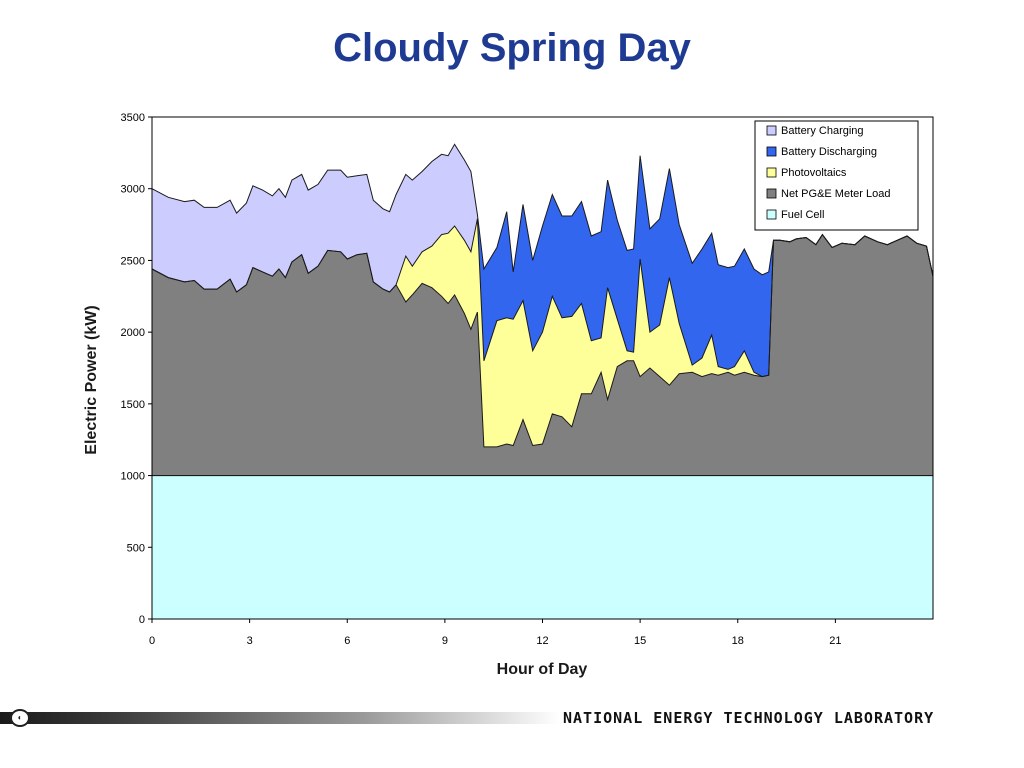  Describe the element at coordinates (91, 379) in the screenshot. I see `y-axis-title: Electric Power (kW)` at that location.